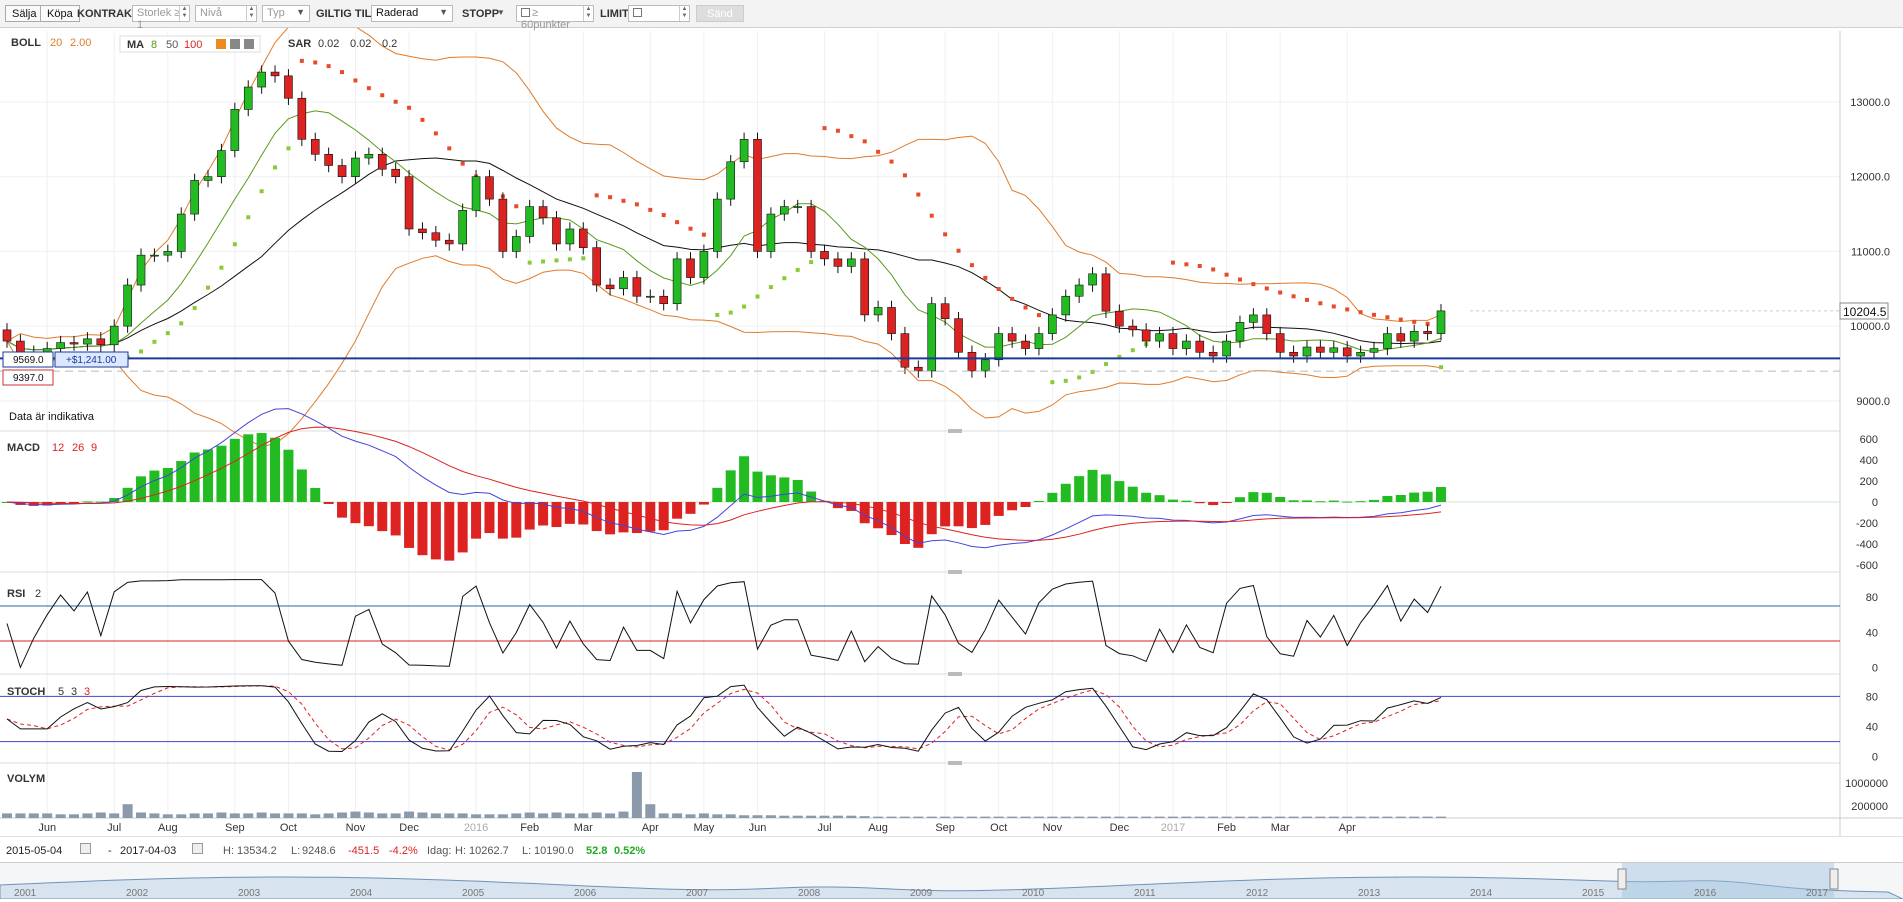 The width and height of the screenshot is (1903, 902). Describe the element at coordinates (161, 18) in the screenshot. I see `size-input: Storlek ≥ 1 ▲ ▼` at that location.